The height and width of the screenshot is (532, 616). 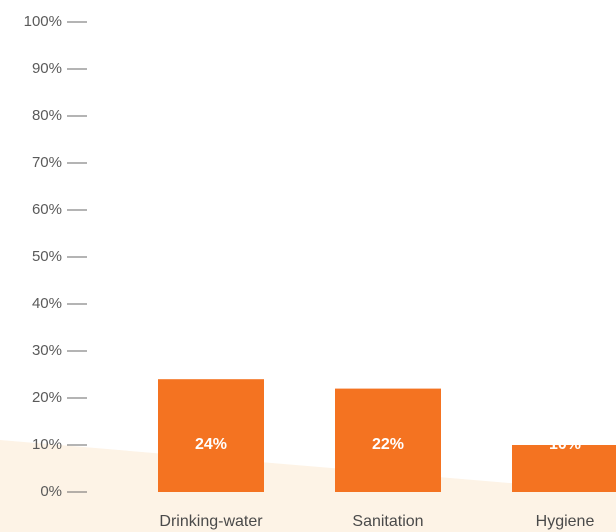 What do you see at coordinates (47, 303) in the screenshot?
I see `y-tick-label: 40%` at bounding box center [47, 303].